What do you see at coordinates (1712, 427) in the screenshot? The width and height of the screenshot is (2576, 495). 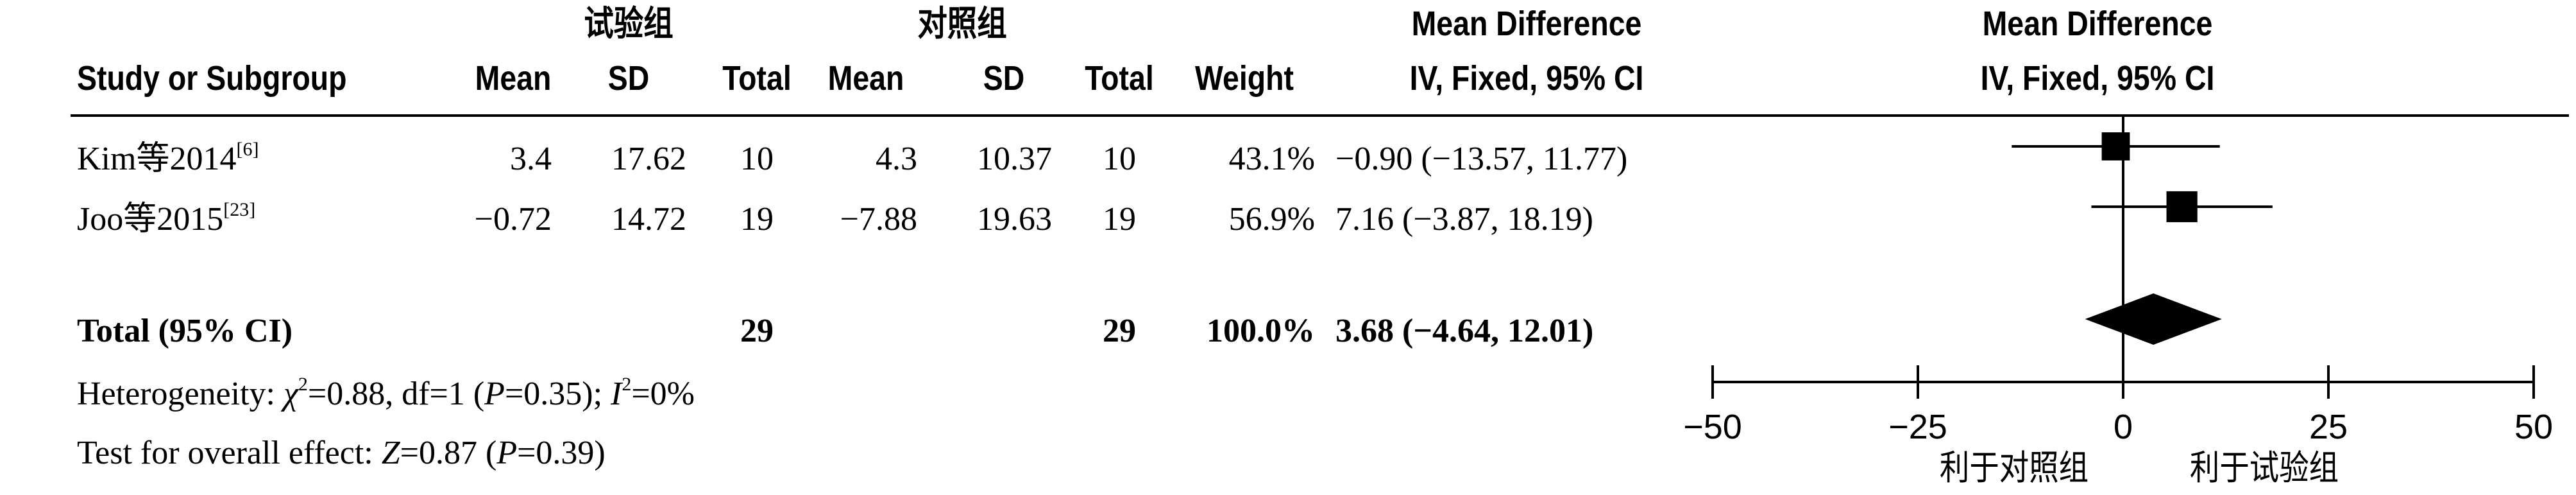 I see `x-tick-label: −50` at bounding box center [1712, 427].